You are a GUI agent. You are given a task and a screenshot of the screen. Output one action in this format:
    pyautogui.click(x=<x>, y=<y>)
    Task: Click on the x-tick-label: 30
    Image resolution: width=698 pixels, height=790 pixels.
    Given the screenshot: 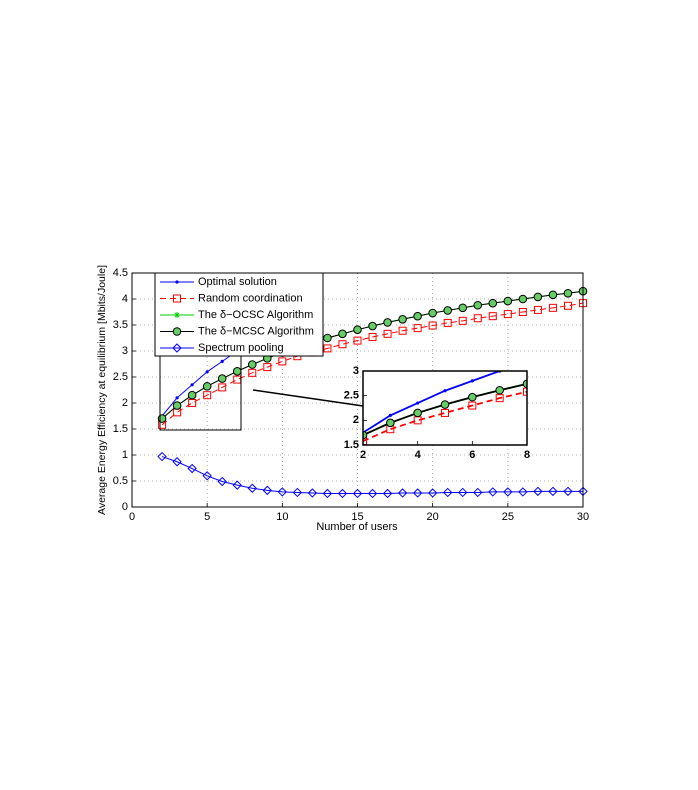 What is the action you would take?
    pyautogui.click(x=583, y=517)
    